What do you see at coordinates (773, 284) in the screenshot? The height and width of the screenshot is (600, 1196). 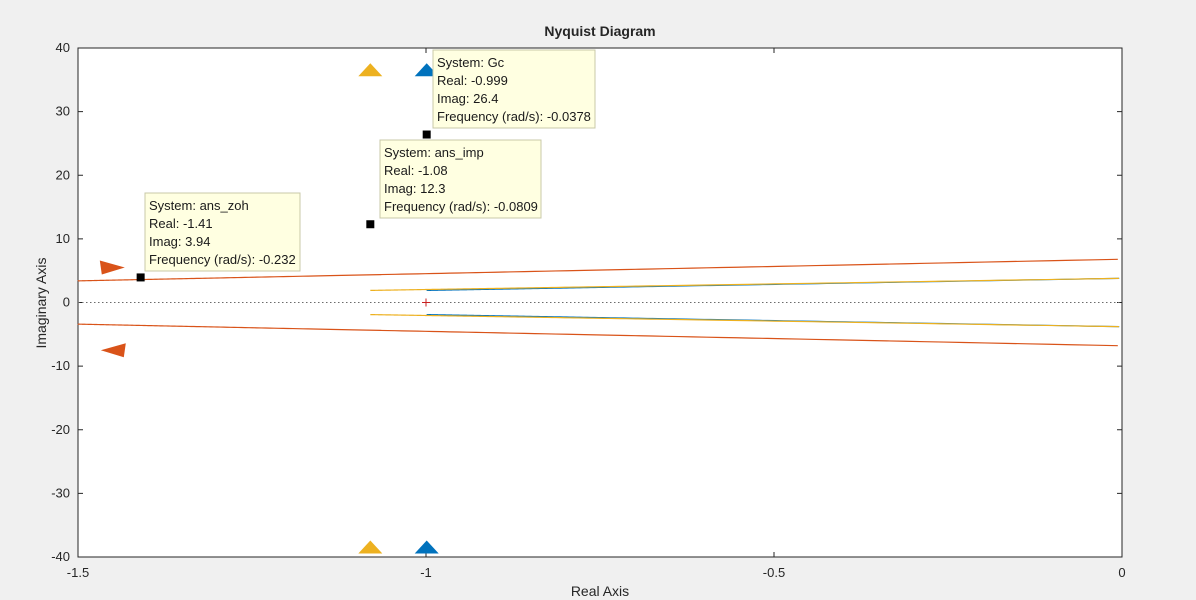 I see `series-curve-Gc-negative` at bounding box center [773, 284].